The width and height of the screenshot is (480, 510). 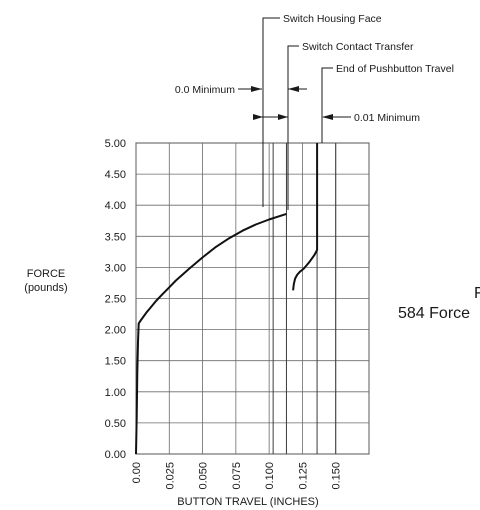 I want to click on annotation-switch-housing-face: Switch Housing Face, so click(x=332, y=19).